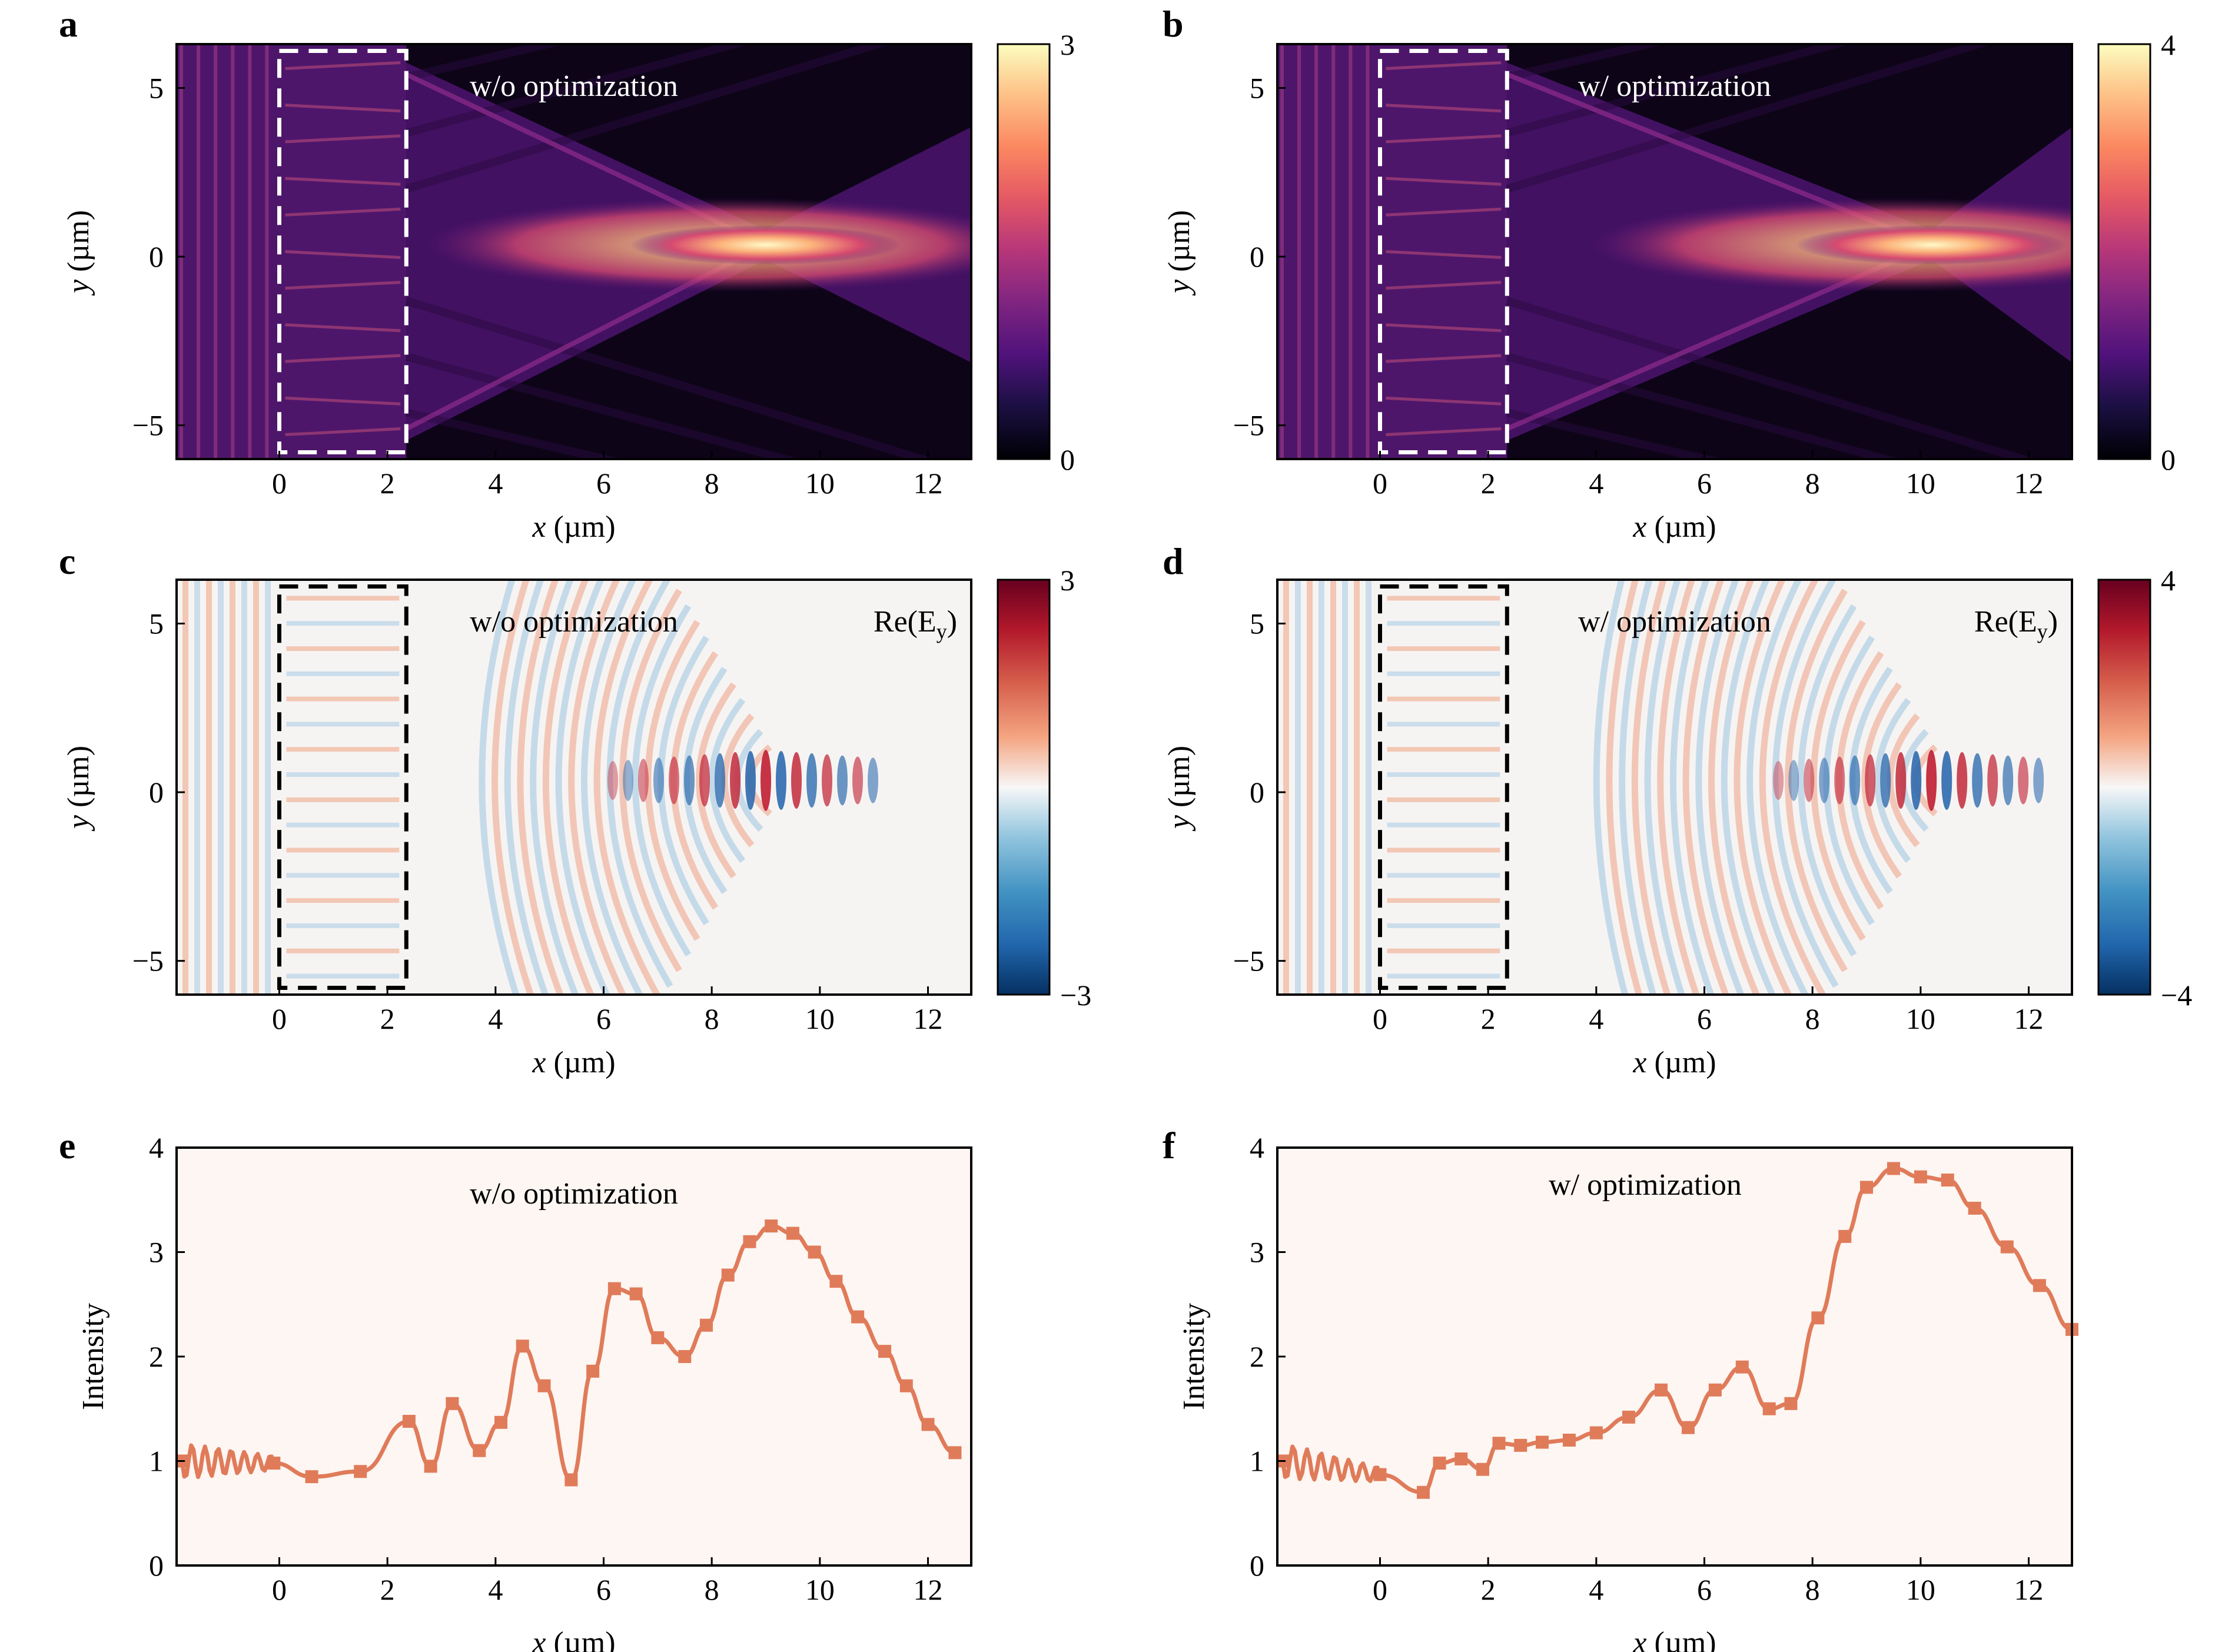 This screenshot has height=1652, width=2225. What do you see at coordinates (156, 88) in the screenshot?
I see `y-tick-label: 5` at bounding box center [156, 88].